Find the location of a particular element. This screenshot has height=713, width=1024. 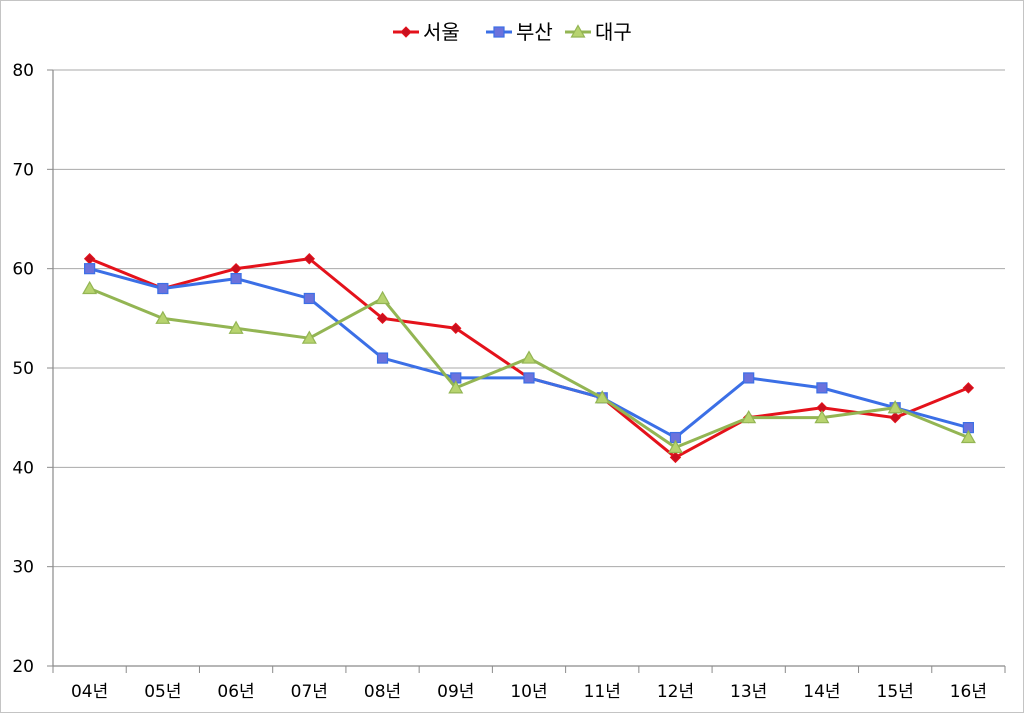

x-tick-label: 15년 is located at coordinates (895, 692).